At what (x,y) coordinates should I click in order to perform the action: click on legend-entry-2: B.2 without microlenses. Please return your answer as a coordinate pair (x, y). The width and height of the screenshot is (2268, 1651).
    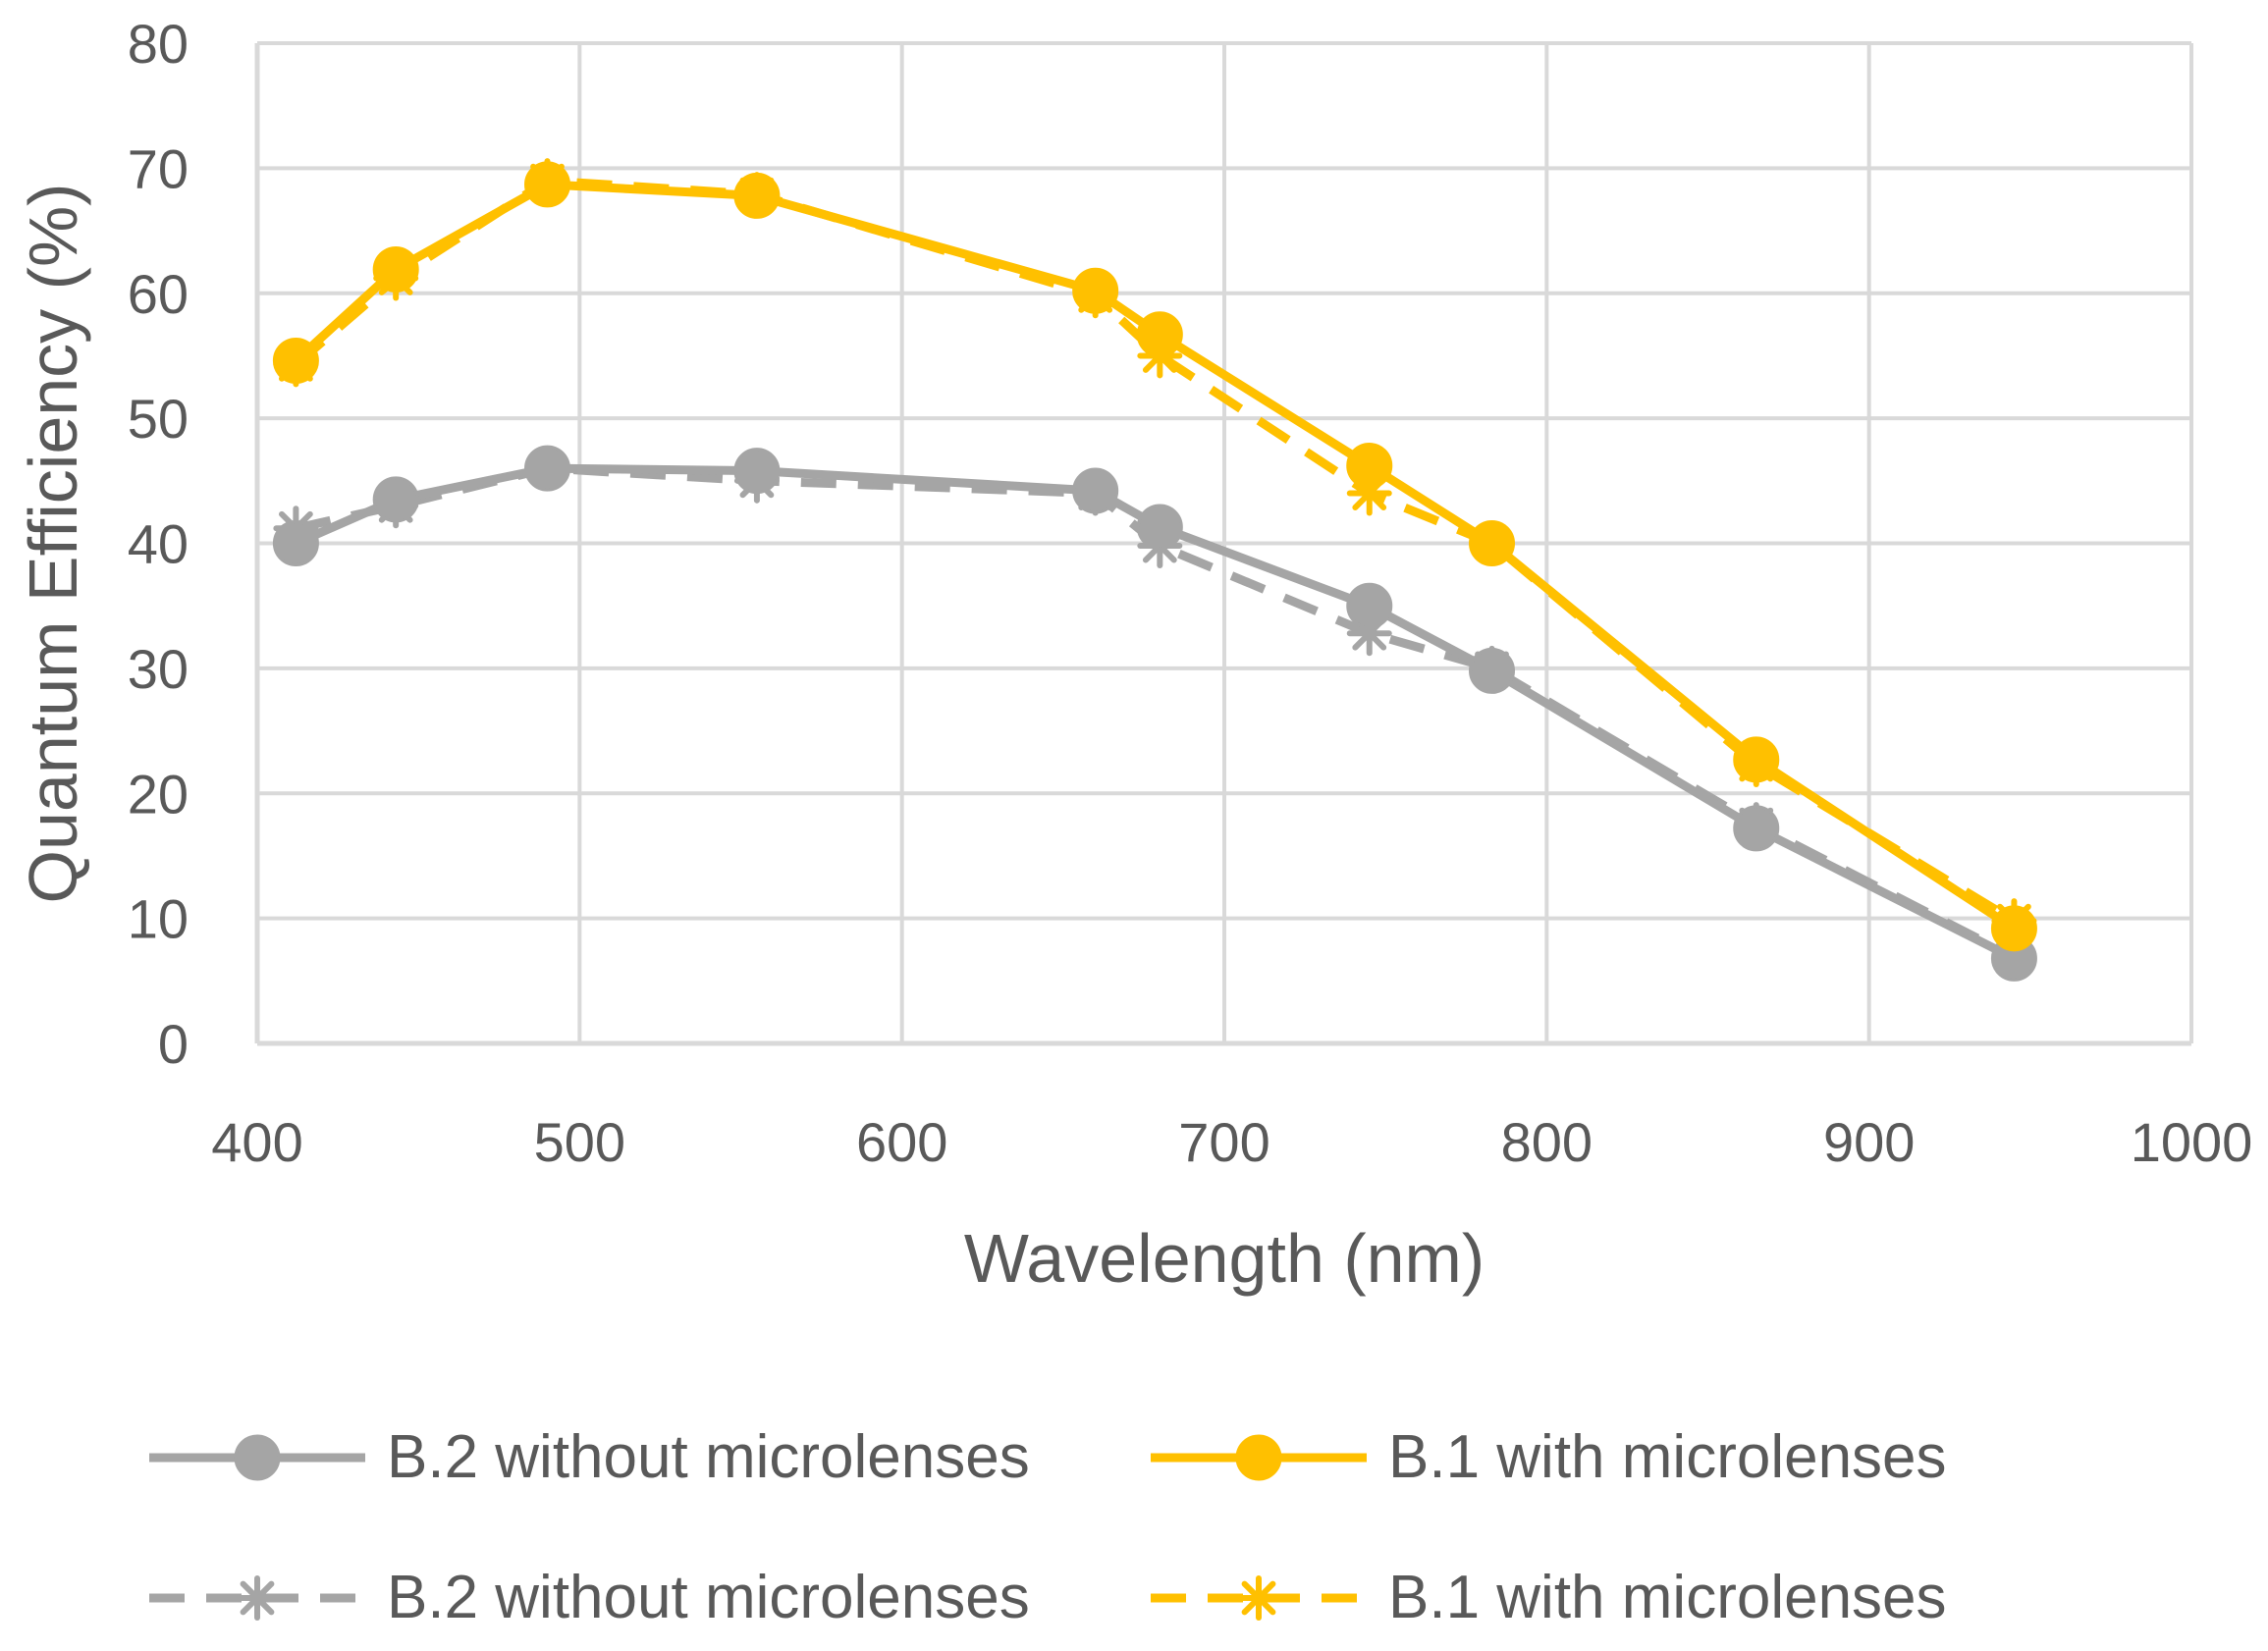
    Looking at the image, I should click on (590, 1597).